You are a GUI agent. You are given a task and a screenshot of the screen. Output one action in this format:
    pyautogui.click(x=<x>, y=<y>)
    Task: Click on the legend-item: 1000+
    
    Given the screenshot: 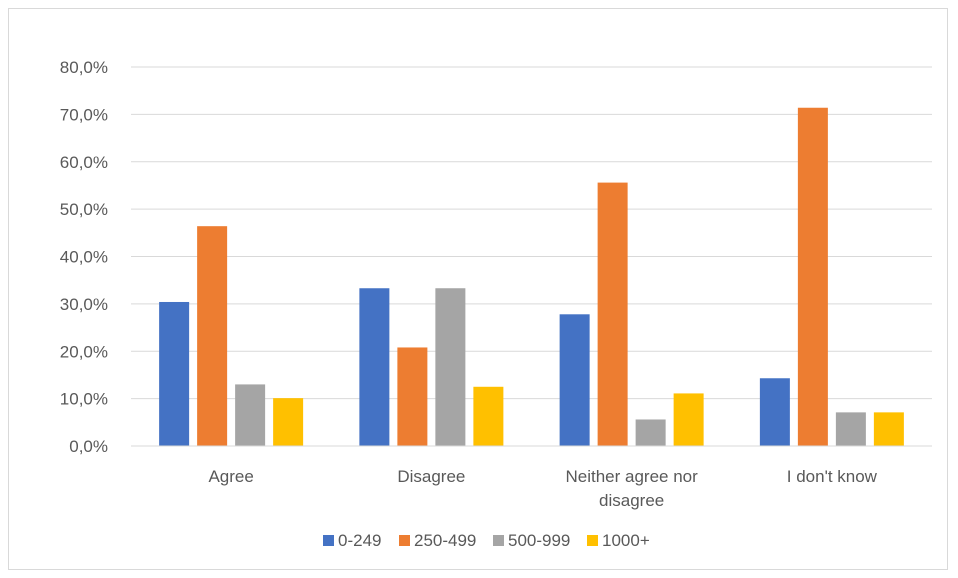 What is the action you would take?
    pyautogui.click(x=618, y=540)
    